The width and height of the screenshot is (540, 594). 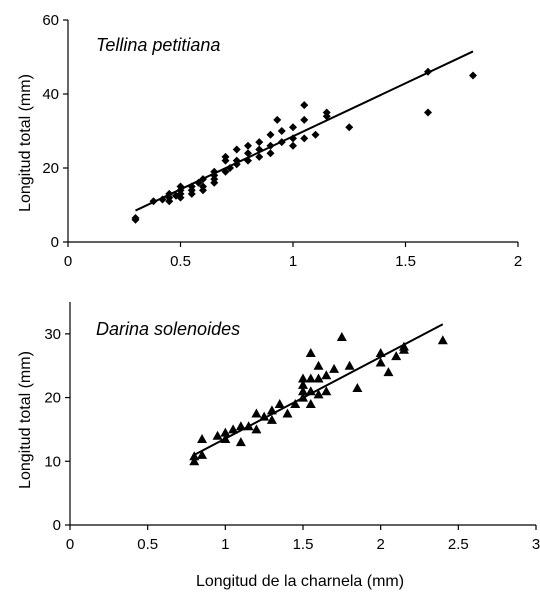 I want to click on panel-title: Tellina petitiana, so click(x=158, y=45).